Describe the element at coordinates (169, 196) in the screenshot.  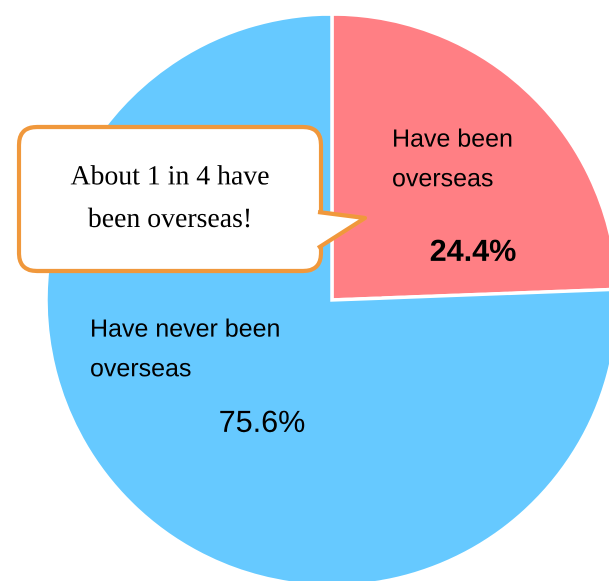
I see `text: About 1 in 4 have been overseas!` at that location.